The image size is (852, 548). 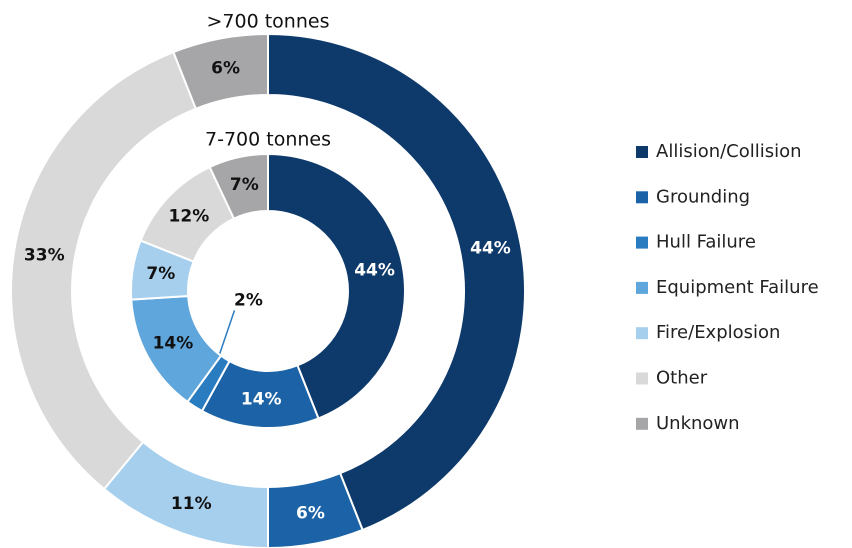 I want to click on legend-label: Other, so click(x=682, y=378).